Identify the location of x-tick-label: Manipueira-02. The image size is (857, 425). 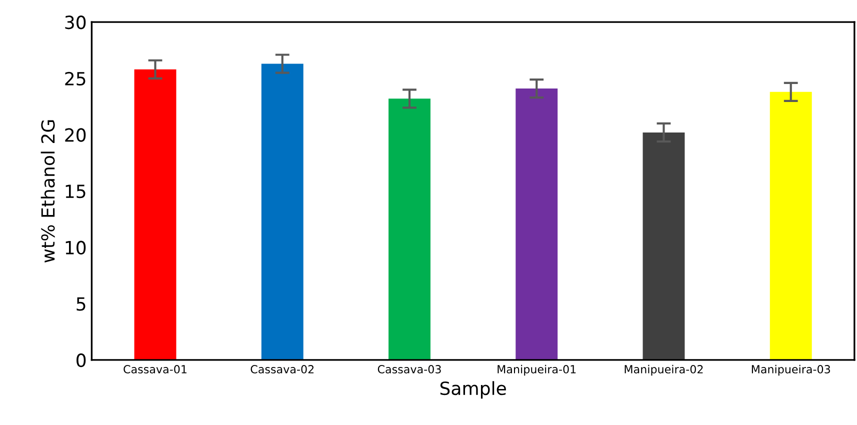
(663, 370).